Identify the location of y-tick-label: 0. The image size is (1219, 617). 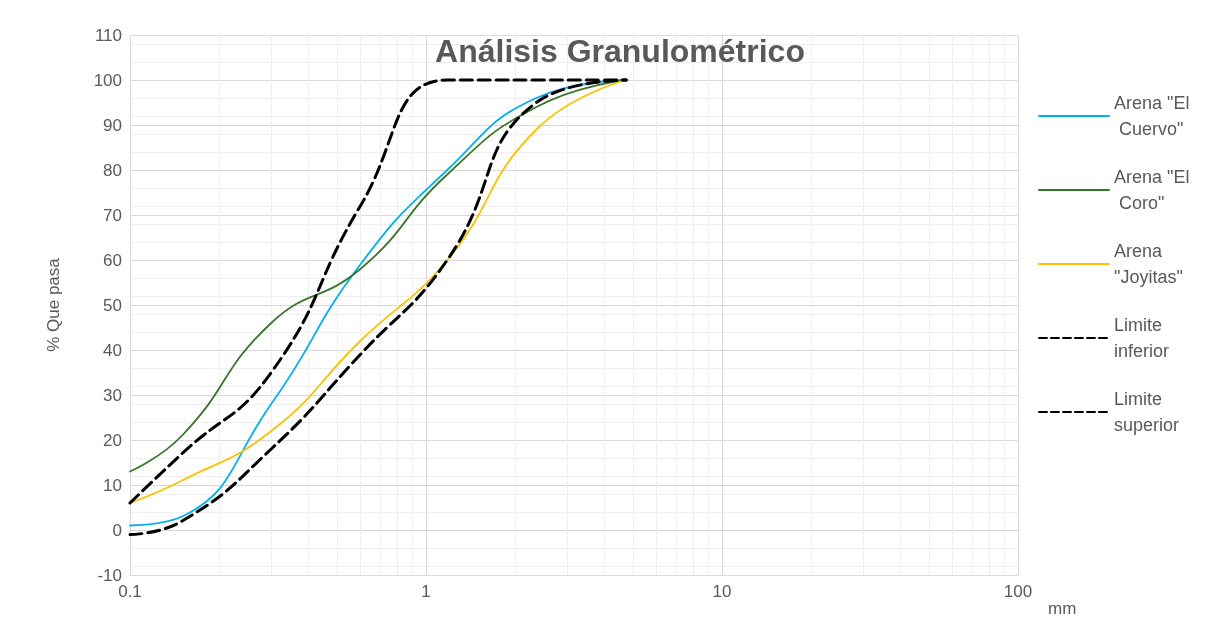
(117, 530).